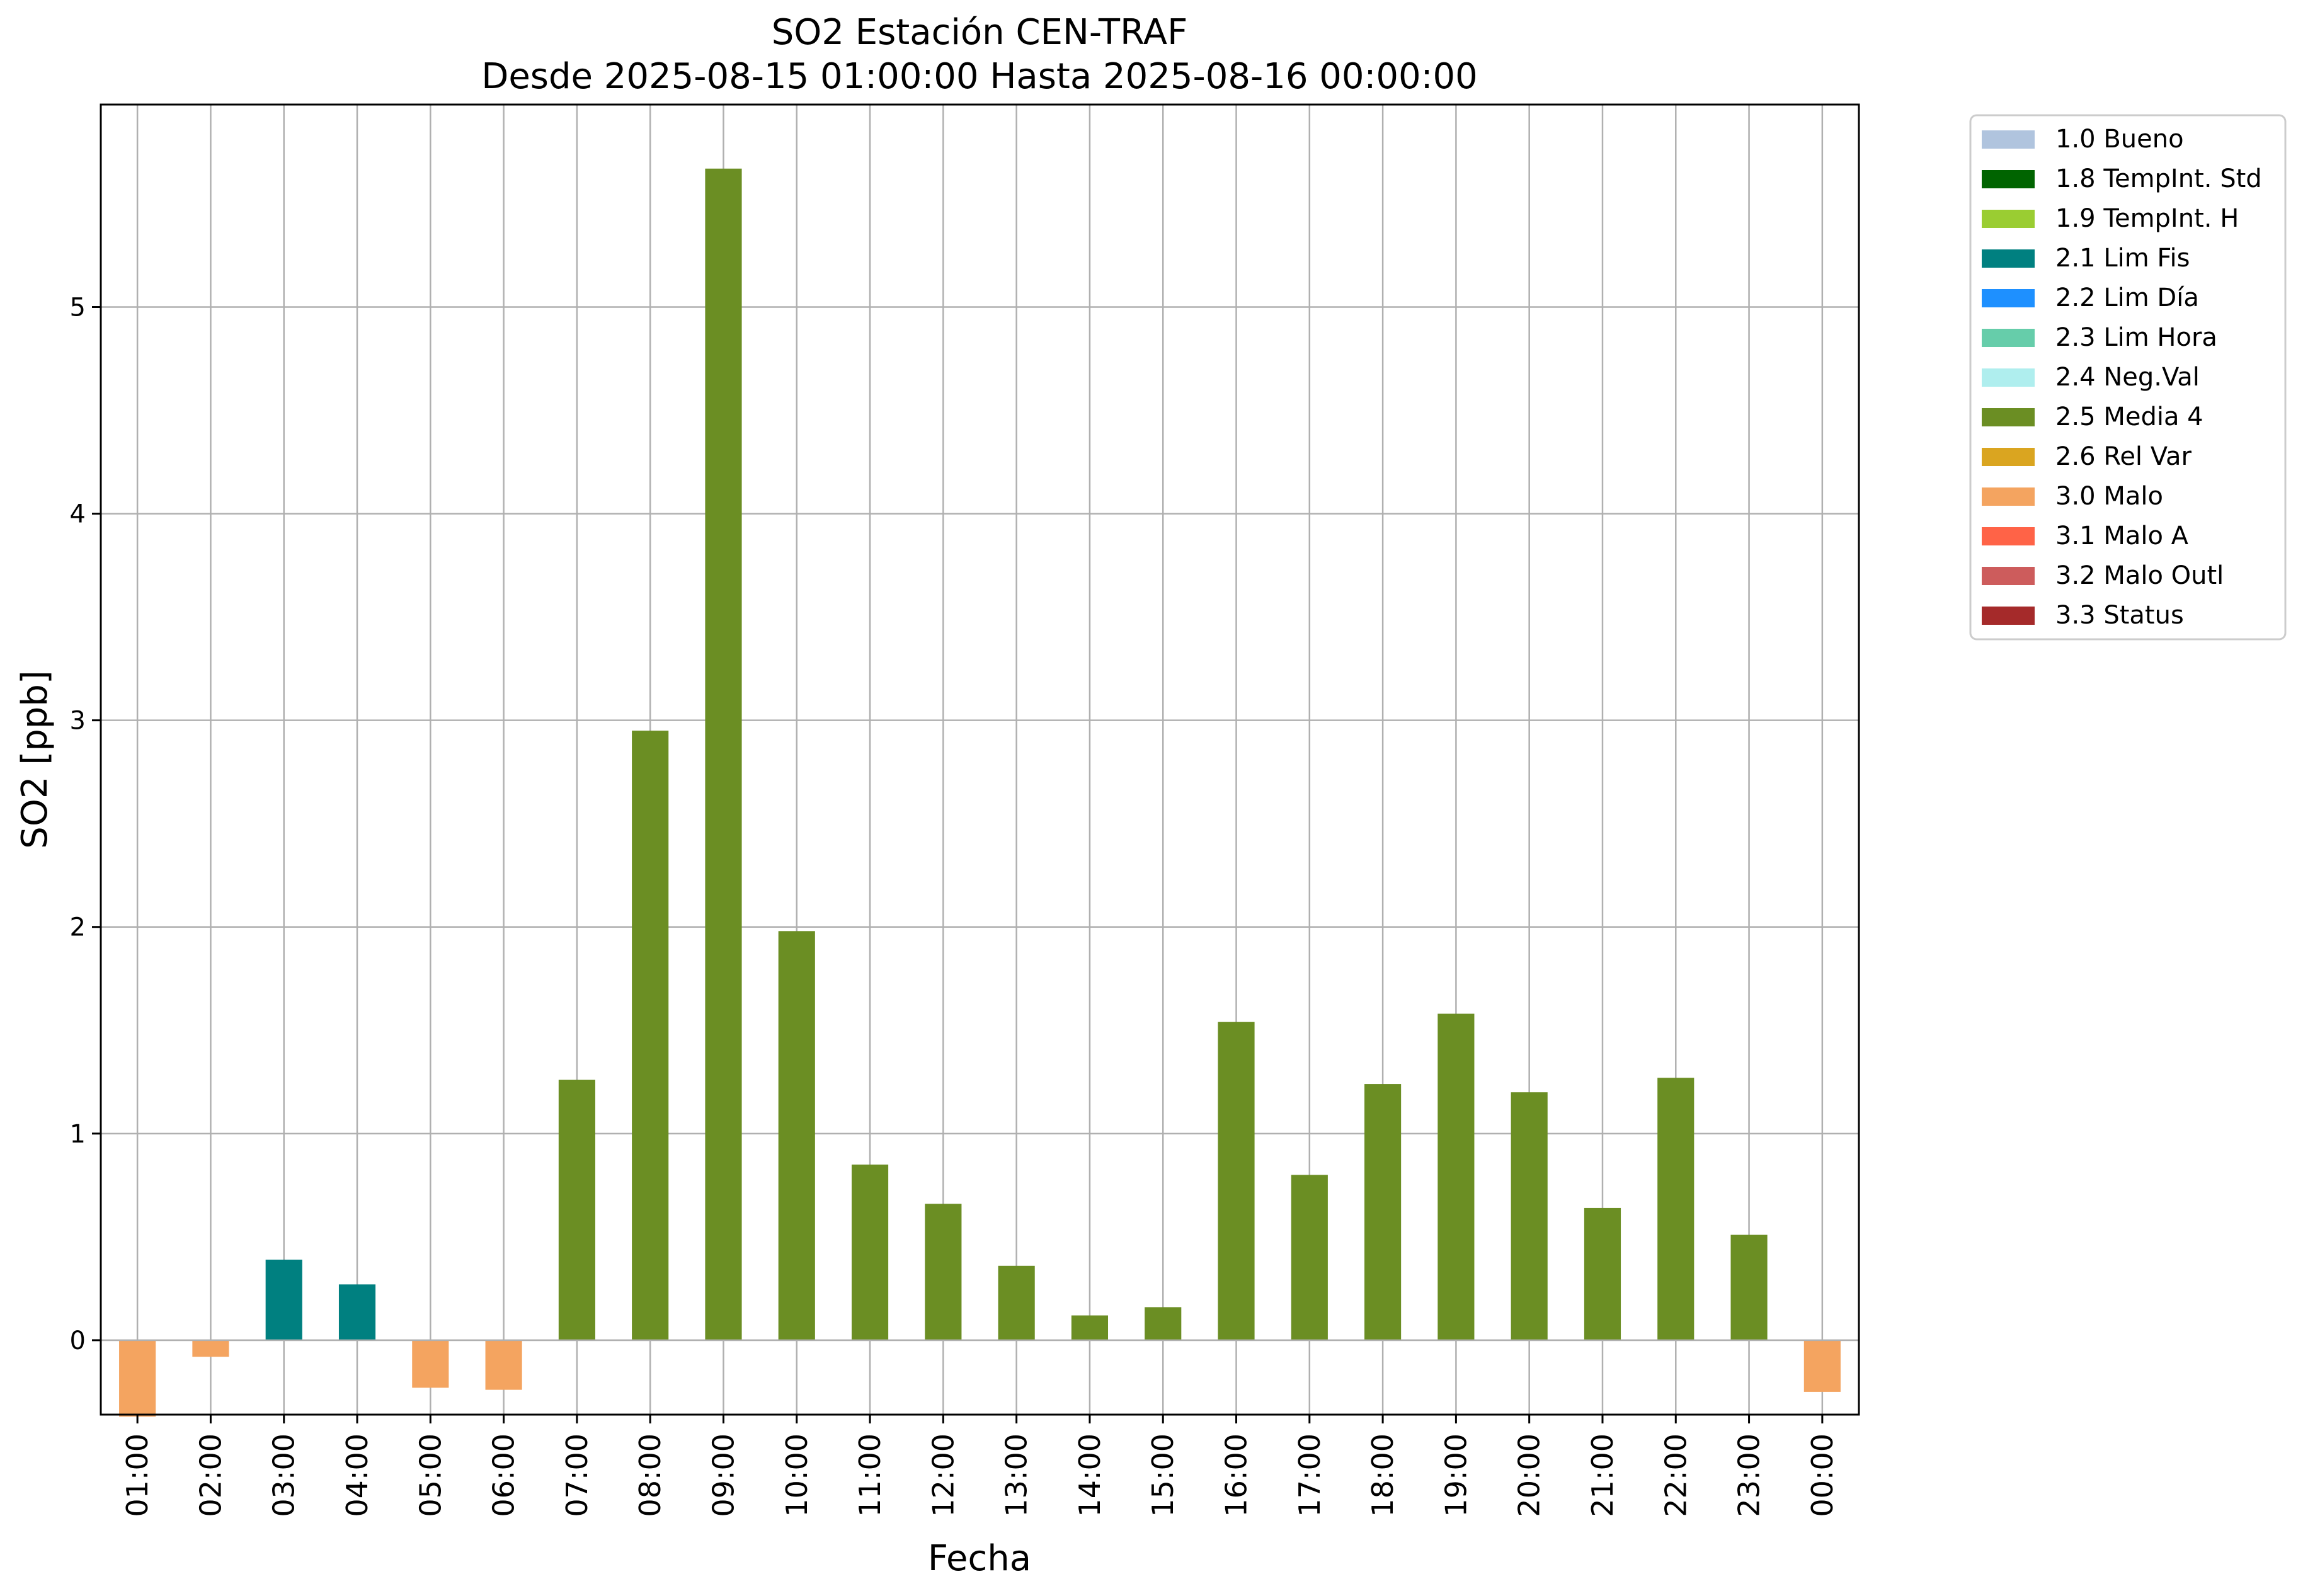  I want to click on legend-entry: 2.1 Lim Fis, so click(2086, 258).